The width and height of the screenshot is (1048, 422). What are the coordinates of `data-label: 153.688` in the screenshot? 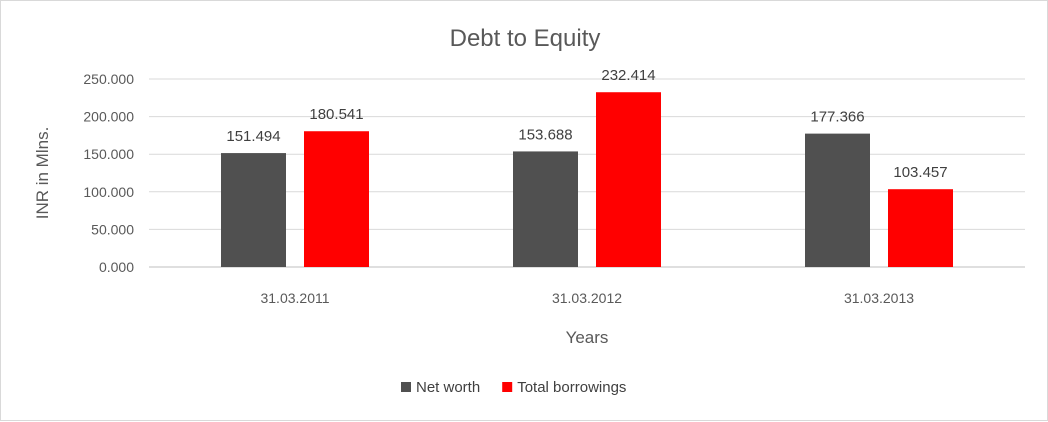 It's located at (545, 134).